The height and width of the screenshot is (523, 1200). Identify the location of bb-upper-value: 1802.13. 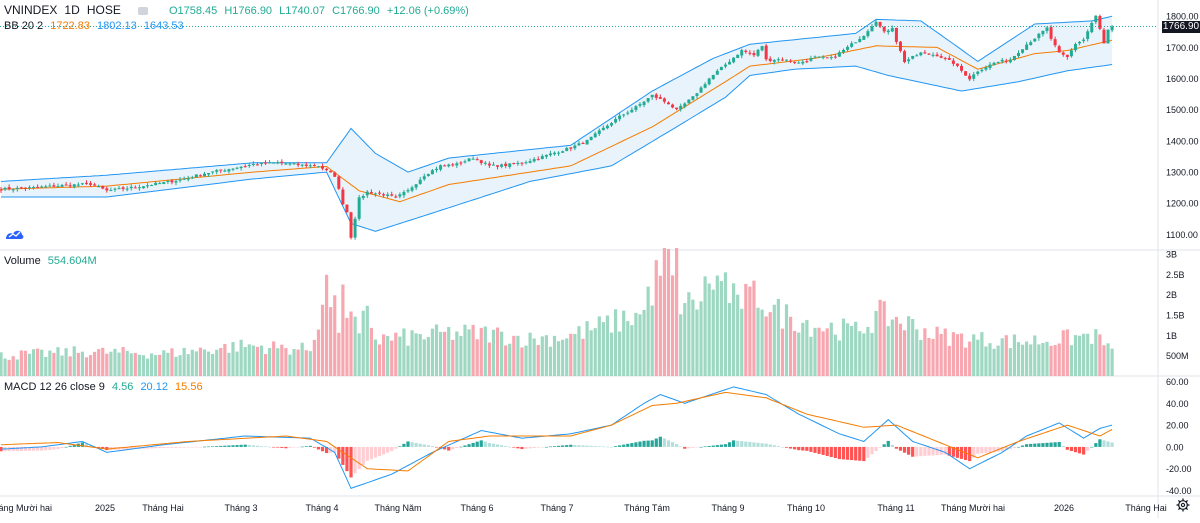
(117, 26).